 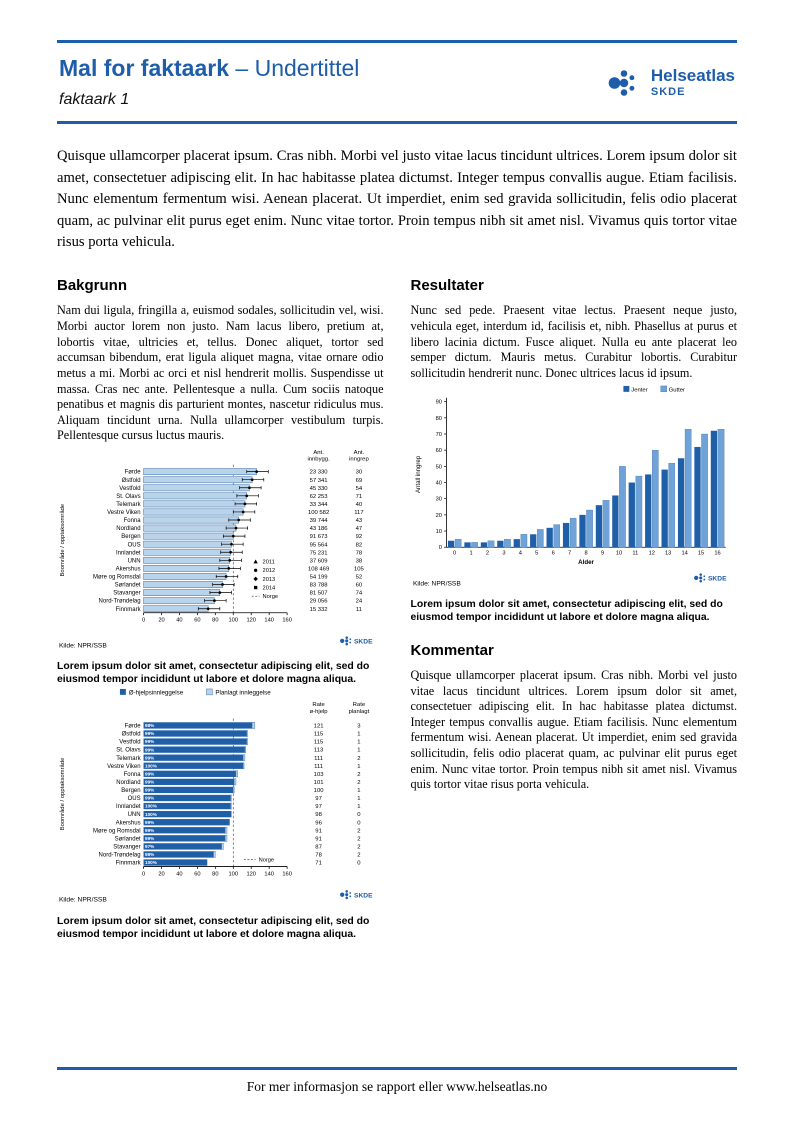 I want to click on row-label: Møre og Romsdal, so click(x=117, y=832).